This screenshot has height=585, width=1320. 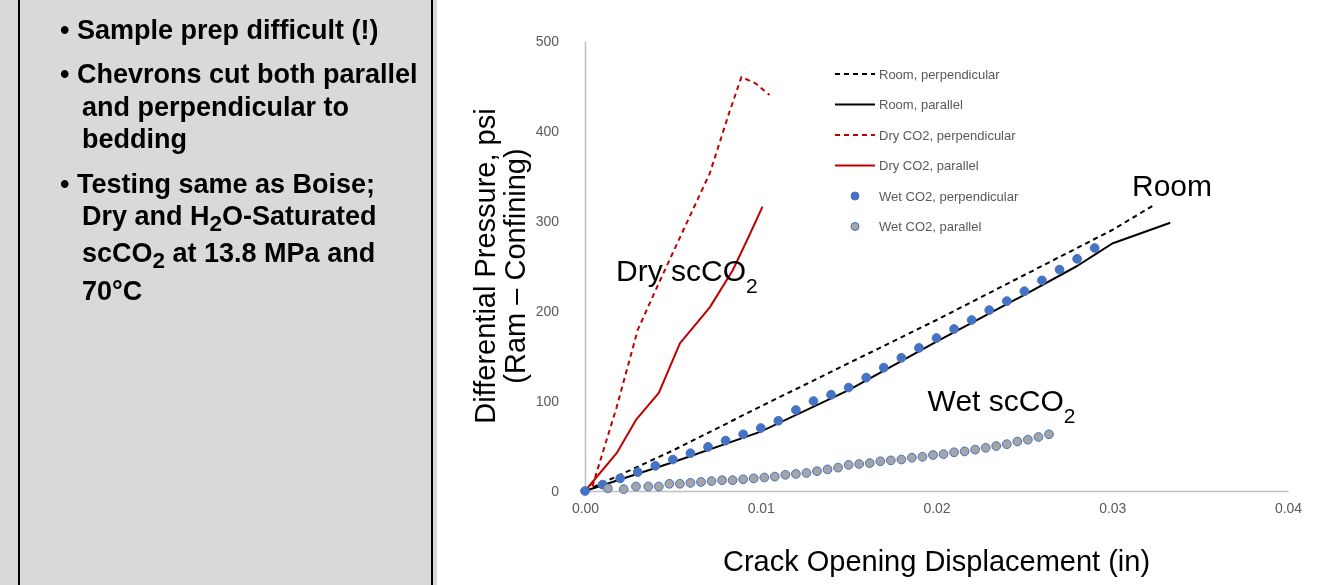 I want to click on text: • Testing same as Boise; Dry and H$_{2}$O-Saturated scCO$_{2}$ at 13.8 MPa and 70°C, so click(x=218, y=237).